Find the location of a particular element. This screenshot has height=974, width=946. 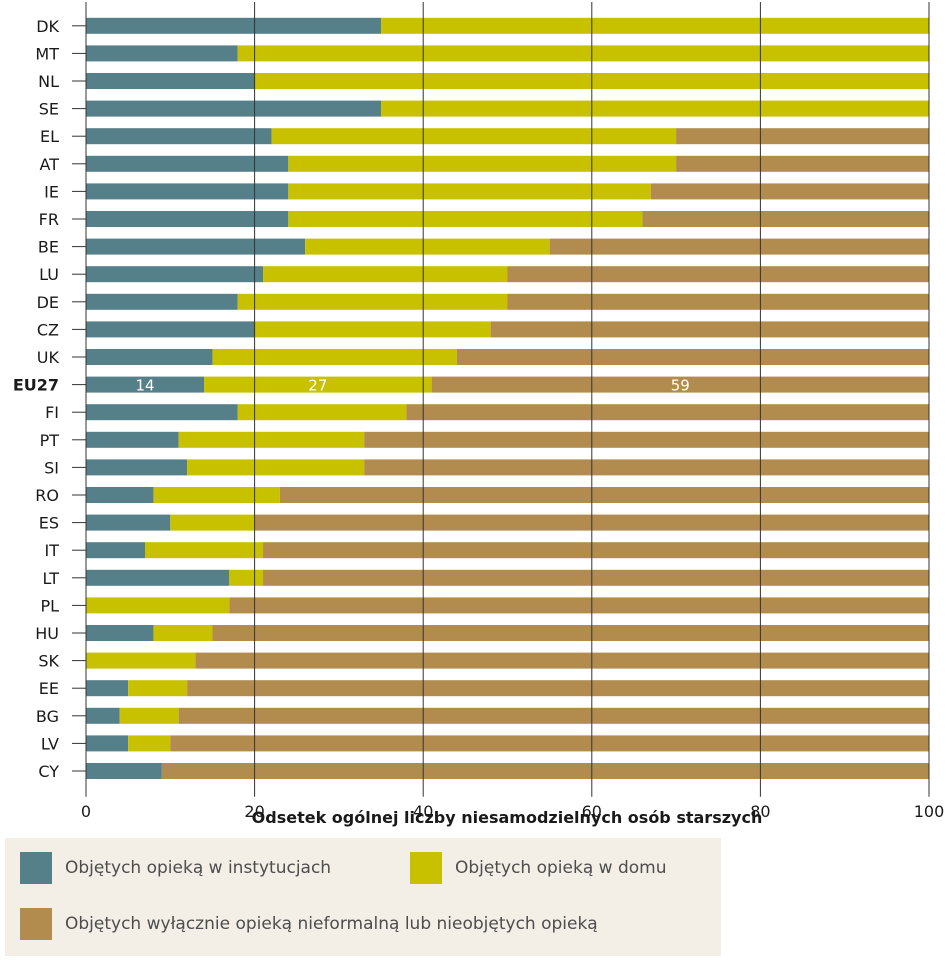

category-label-si: SI is located at coordinates (51, 467).